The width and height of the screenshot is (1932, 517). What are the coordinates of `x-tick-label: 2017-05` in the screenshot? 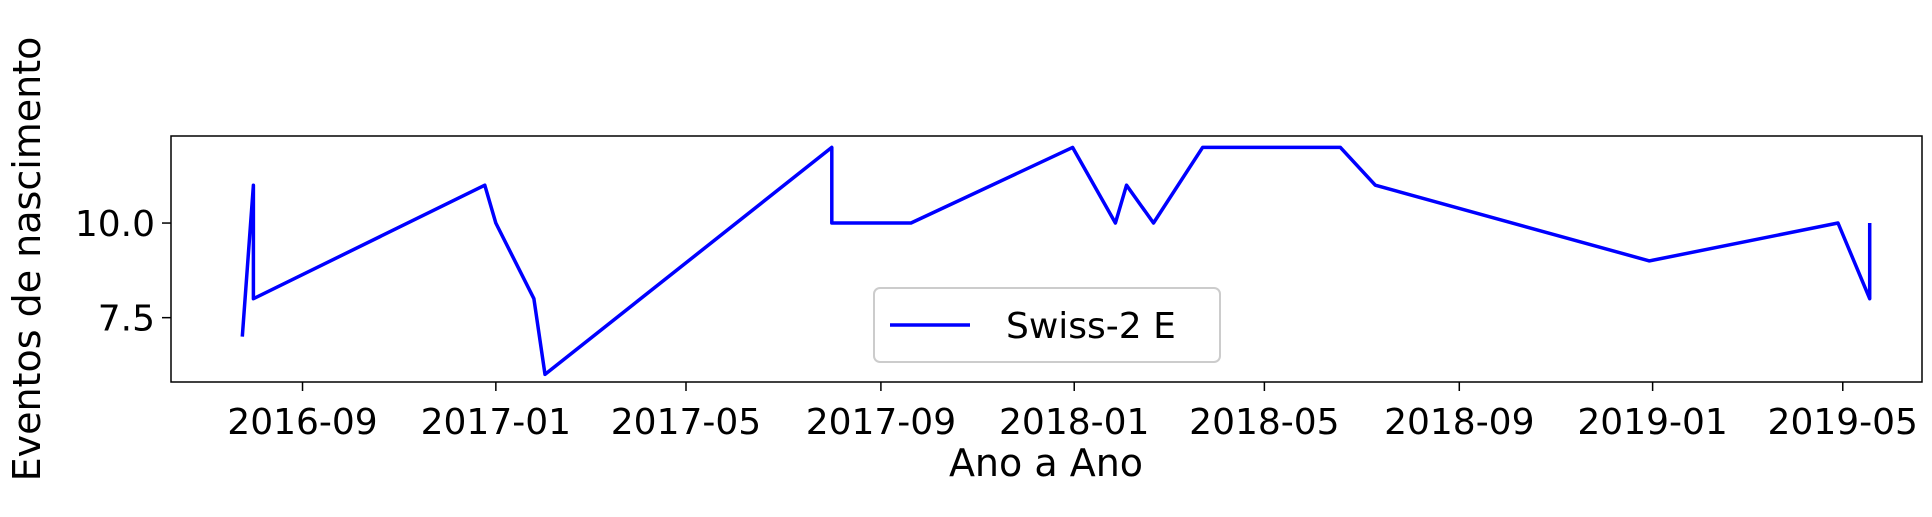 It's located at (686, 422).